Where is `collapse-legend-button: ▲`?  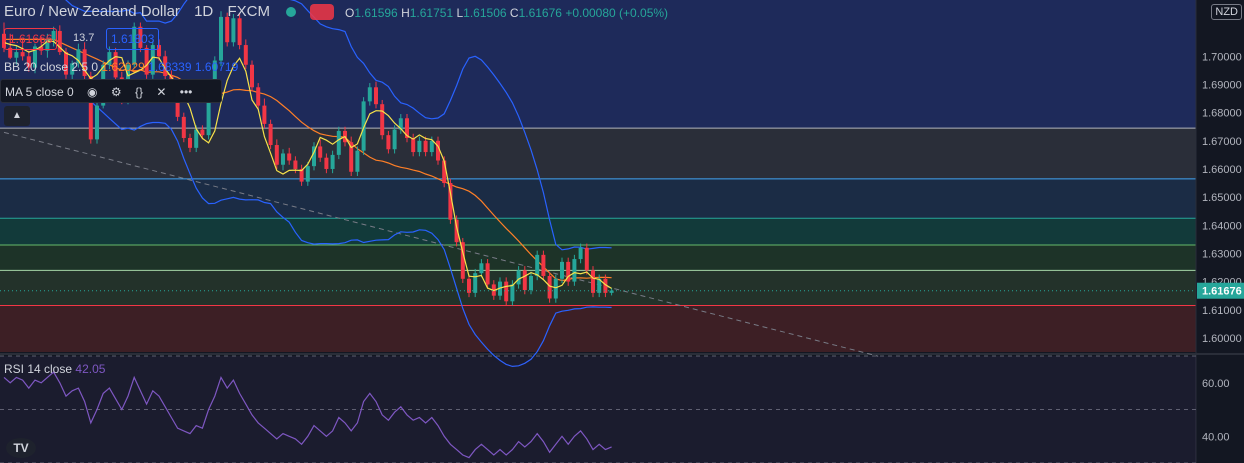
collapse-legend-button: ▲ is located at coordinates (17, 116).